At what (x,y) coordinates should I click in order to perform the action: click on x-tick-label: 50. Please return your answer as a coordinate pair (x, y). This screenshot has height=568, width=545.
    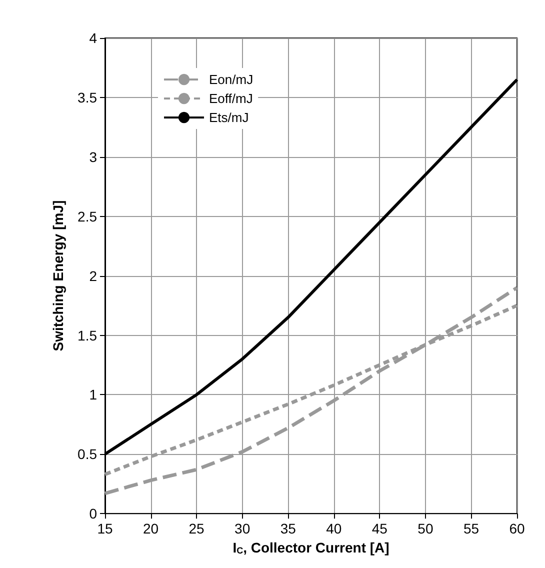
    Looking at the image, I should click on (426, 528).